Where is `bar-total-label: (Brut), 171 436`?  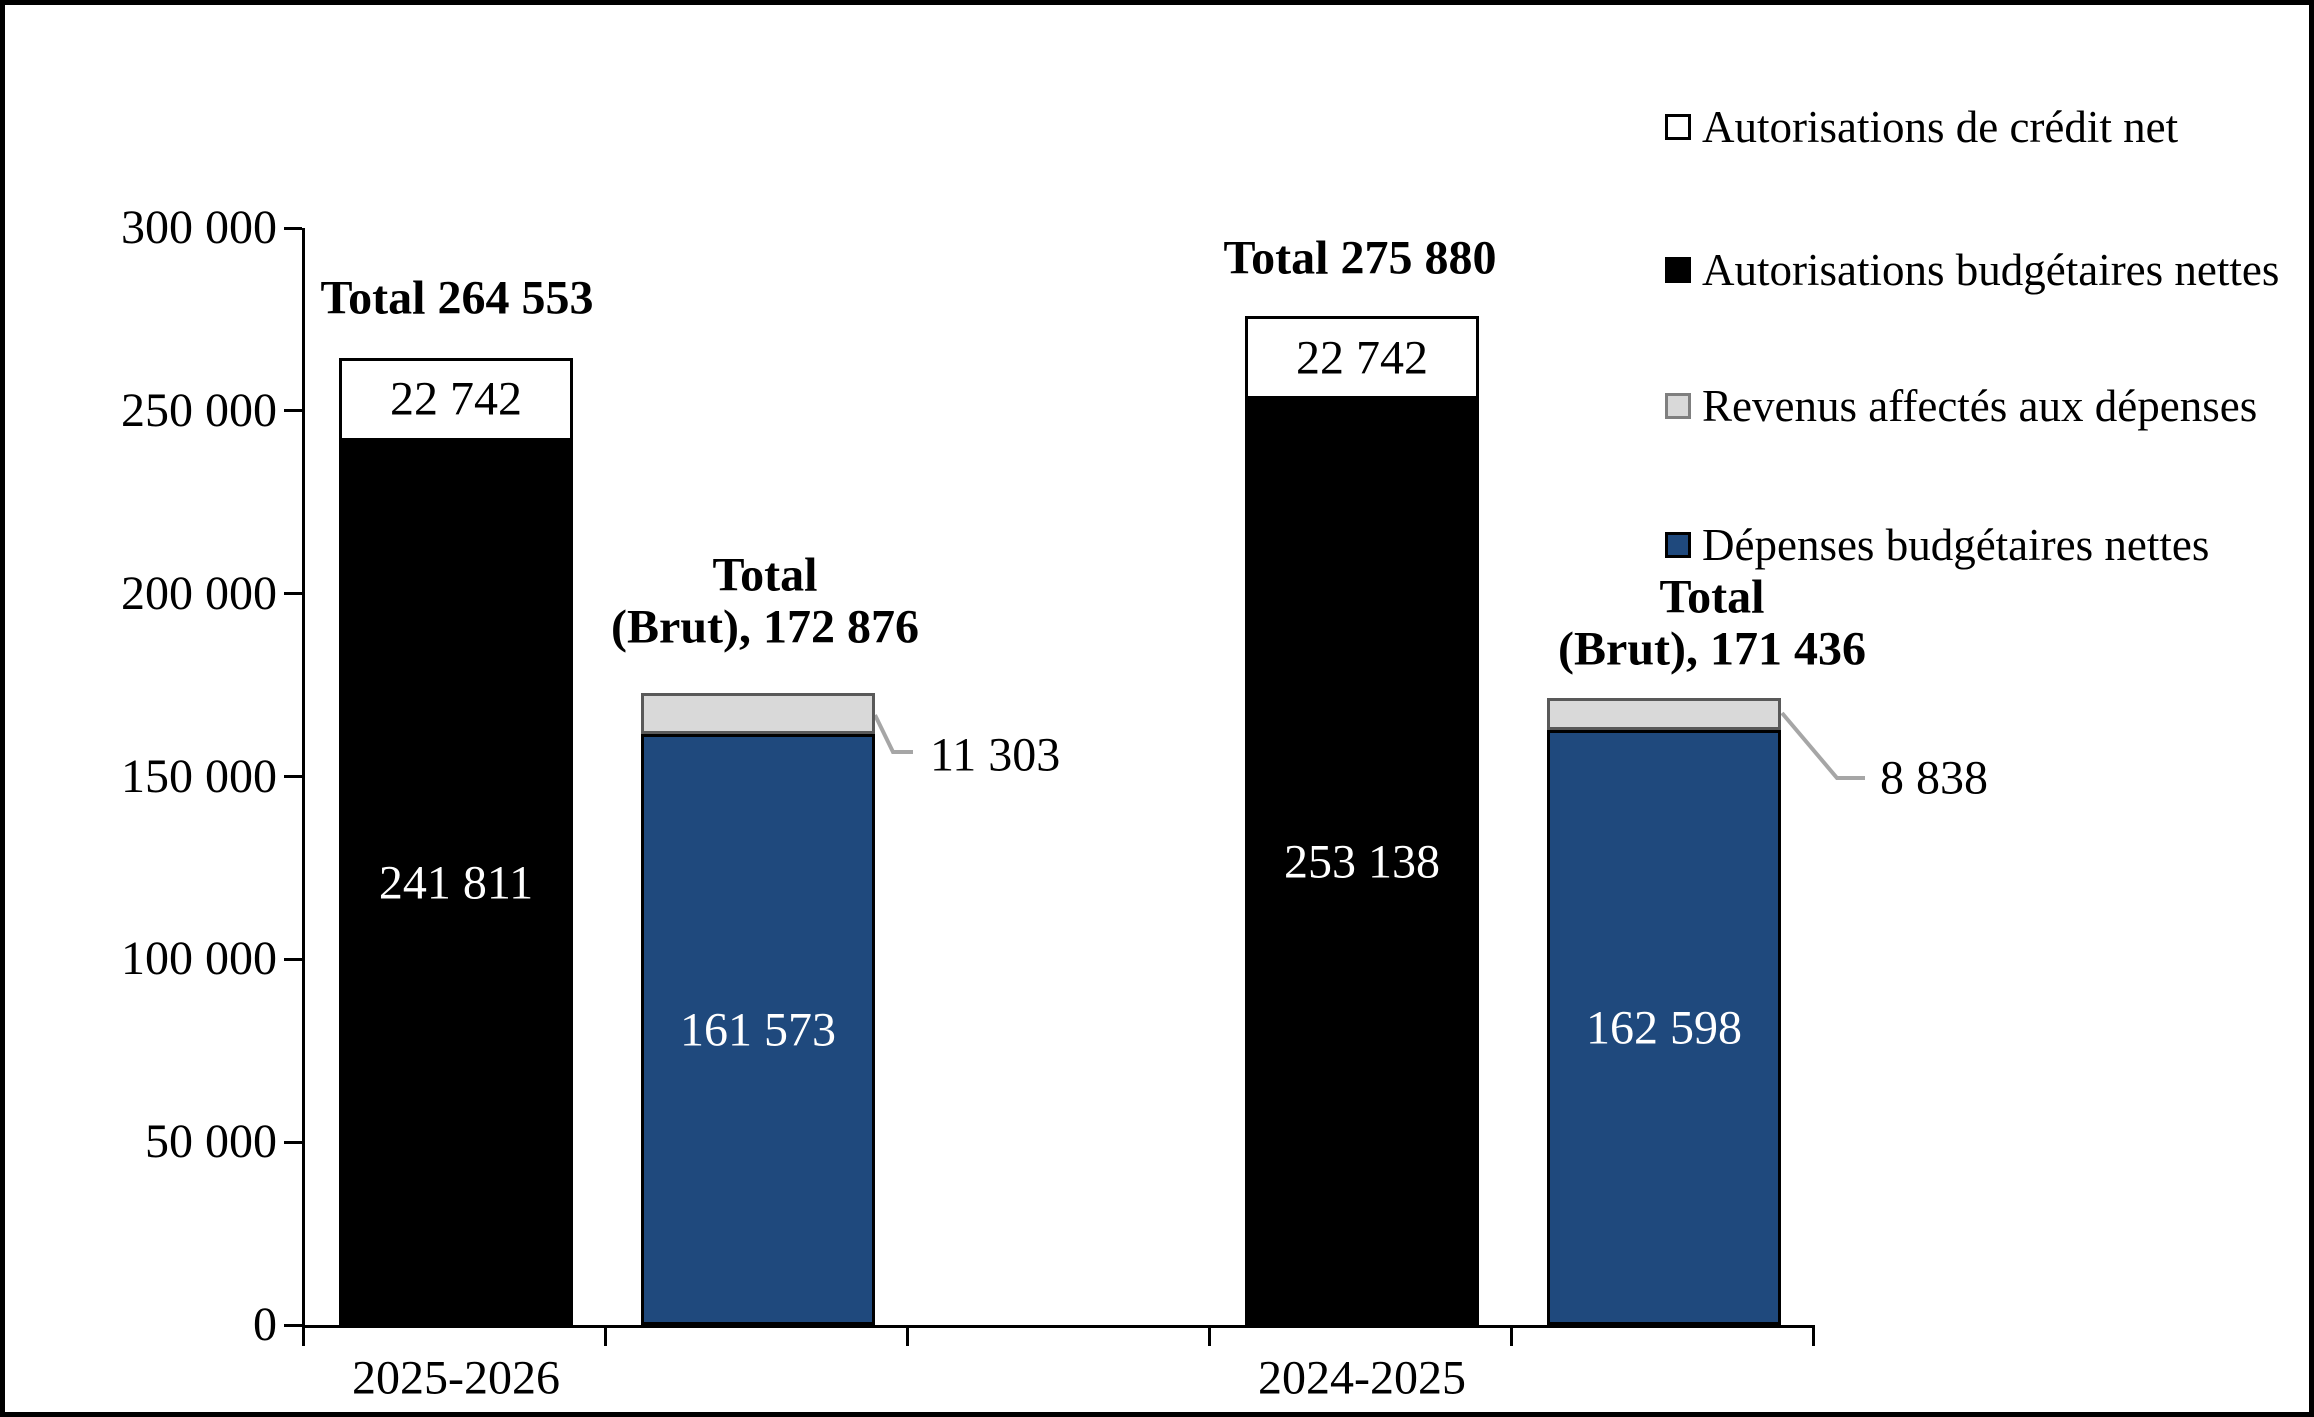 bar-total-label: (Brut), 171 436 is located at coordinates (1712, 649).